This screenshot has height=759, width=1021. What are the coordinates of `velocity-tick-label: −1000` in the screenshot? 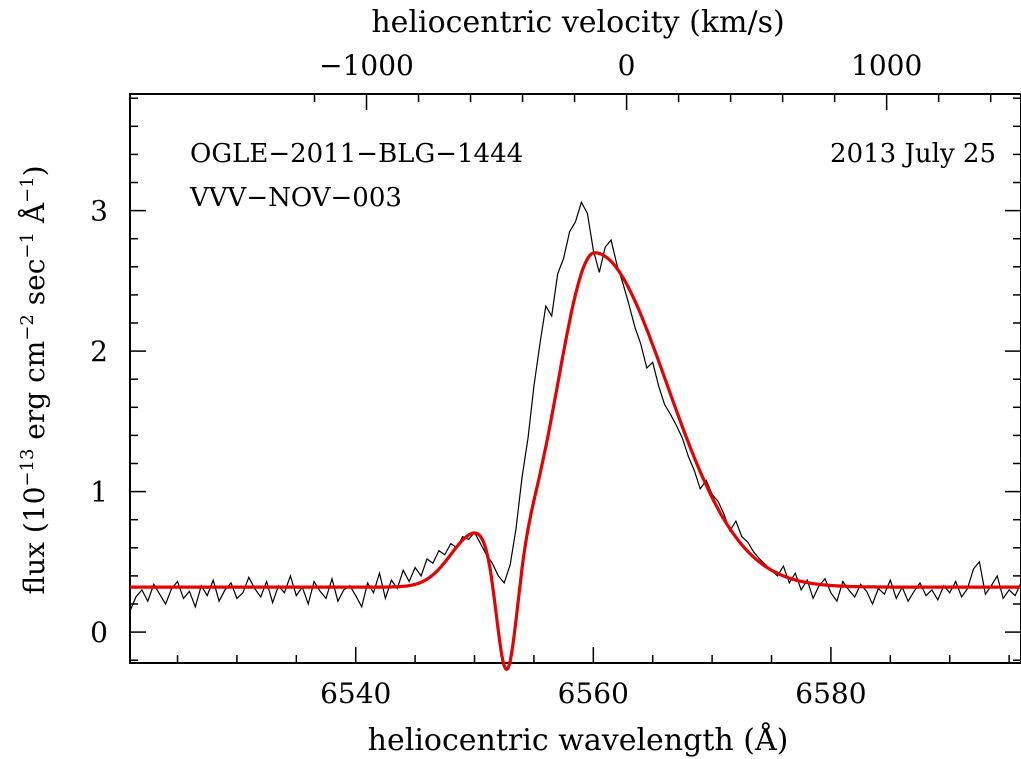 It's located at (366, 65).